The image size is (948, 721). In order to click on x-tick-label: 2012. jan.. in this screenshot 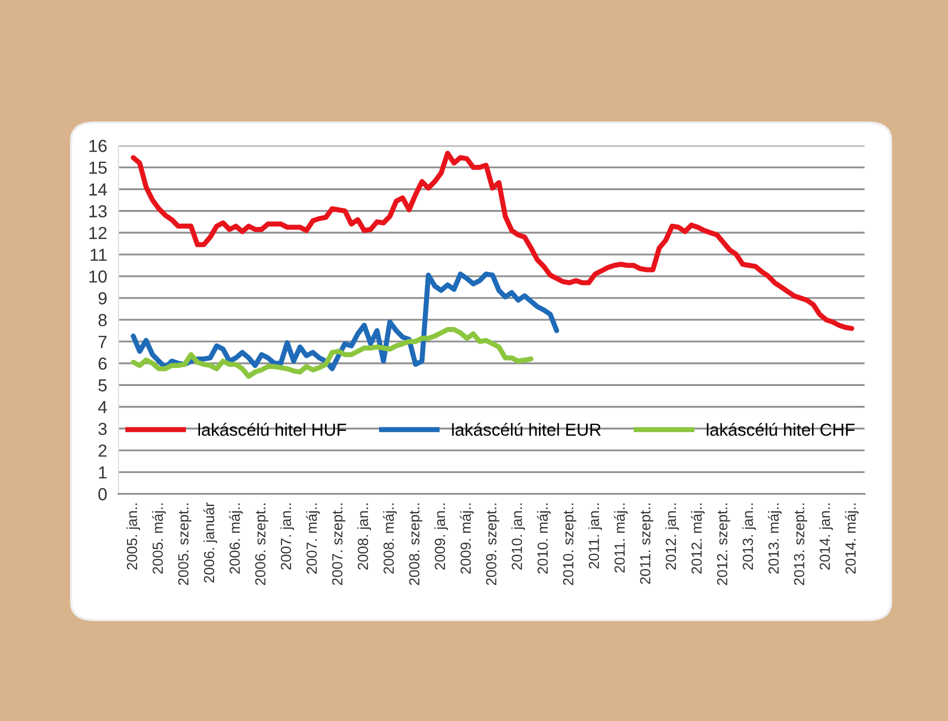, I will do `click(672, 537)`.